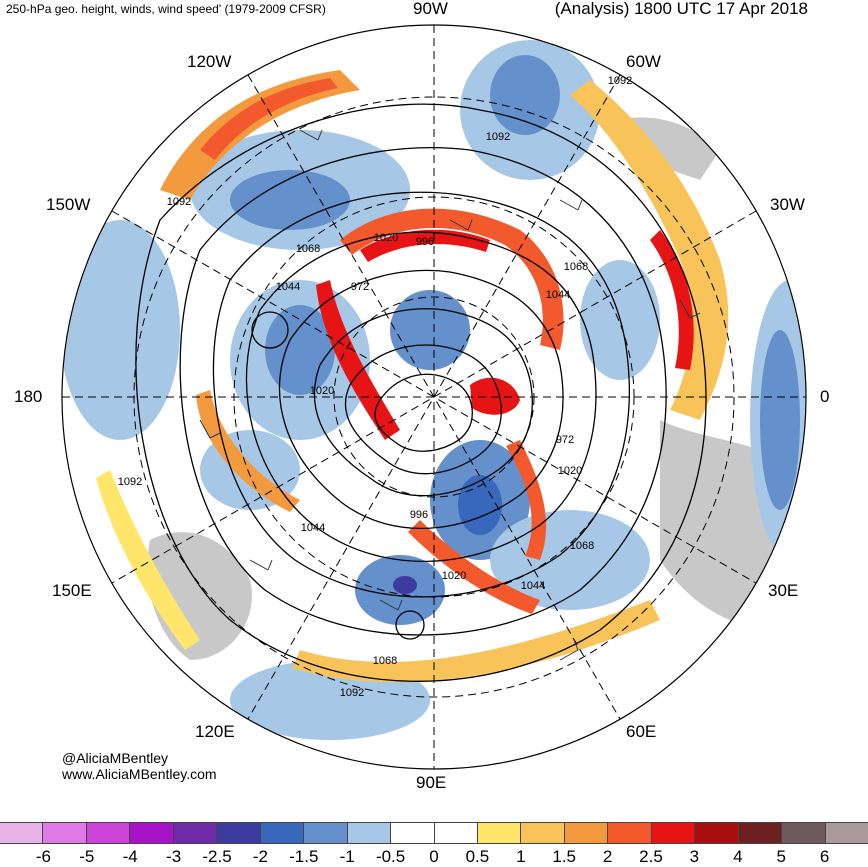 This screenshot has width=868, height=867. What do you see at coordinates (174, 856) in the screenshot?
I see `colorbar-tick-label: -3` at bounding box center [174, 856].